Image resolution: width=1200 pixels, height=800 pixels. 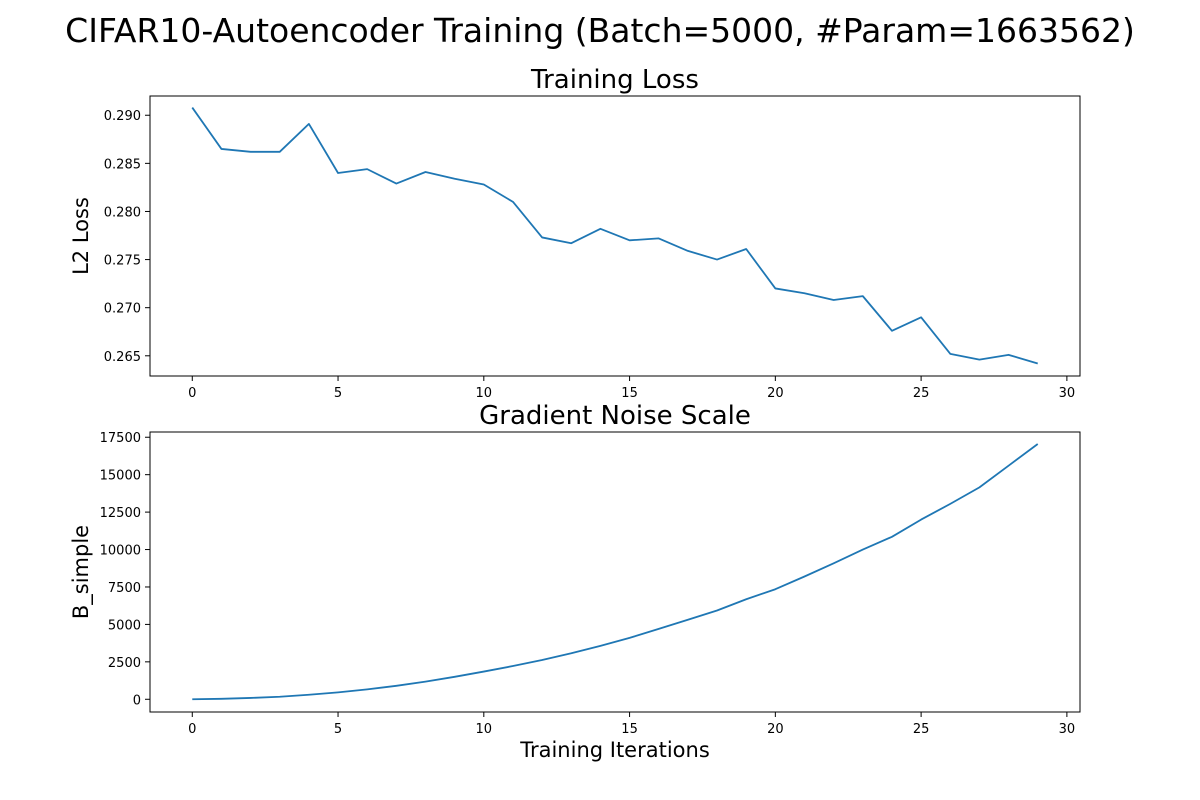 I want to click on training-loss-x-tick-label: 5, so click(x=338, y=393).